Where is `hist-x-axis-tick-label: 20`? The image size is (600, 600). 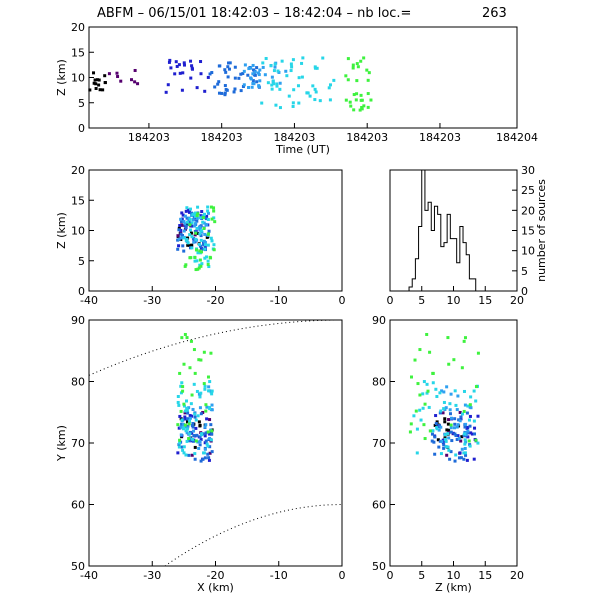
hist-x-axis-tick-label: 20 is located at coordinates (517, 300).